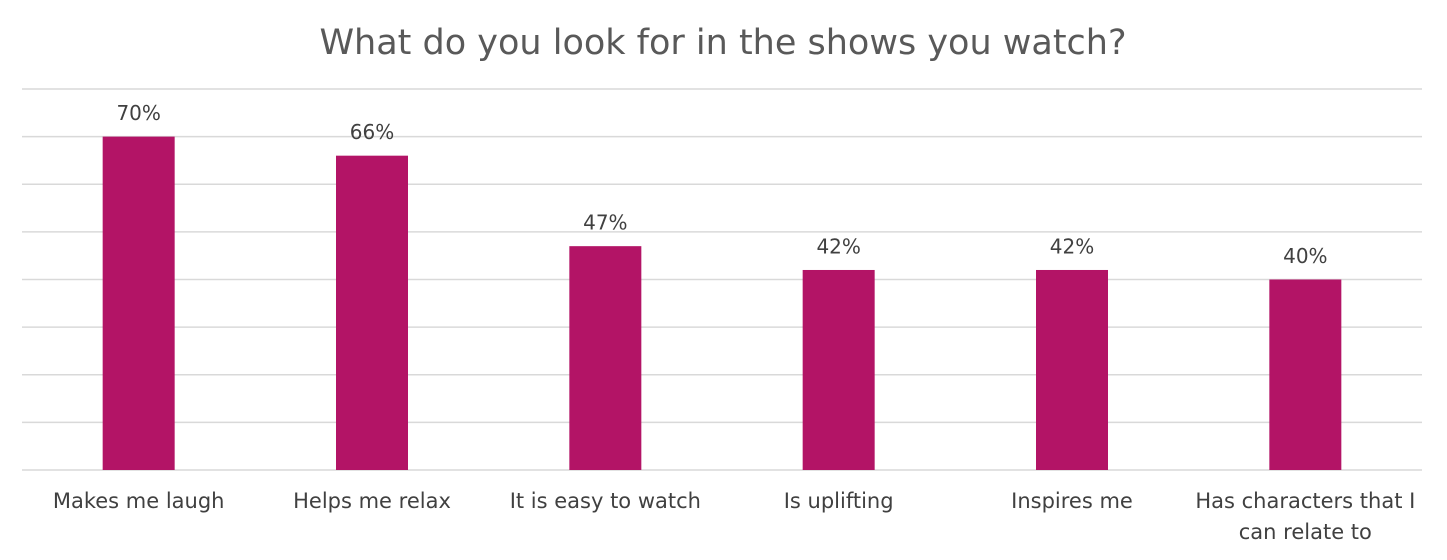 The image size is (1447, 560). What do you see at coordinates (1072, 501) in the screenshot?
I see `x-tick-label: Inspires me` at bounding box center [1072, 501].